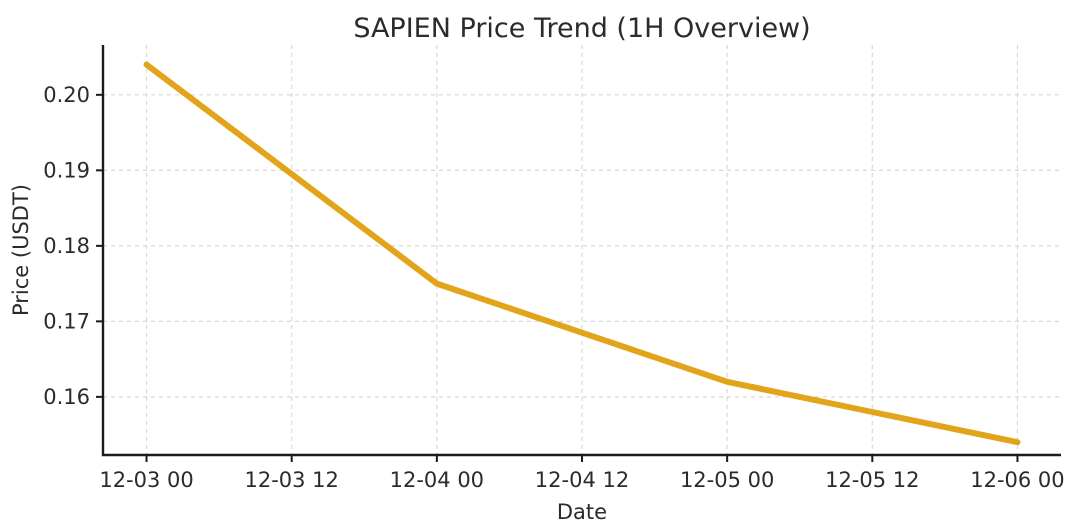 Image resolution: width=1080 pixels, height=531 pixels. What do you see at coordinates (66, 95) in the screenshot?
I see `y-tick-label: 0.20` at bounding box center [66, 95].